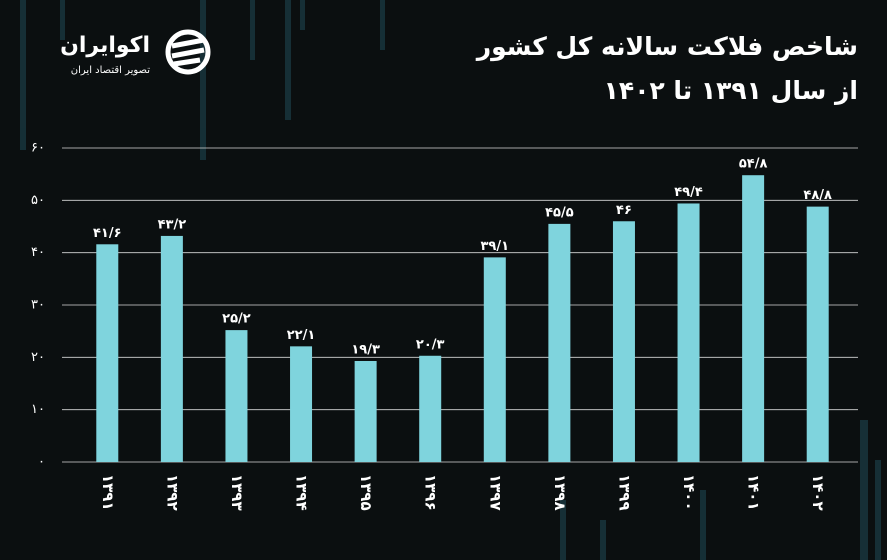 The height and width of the screenshot is (560, 887). I want to click on y-tick-label: ۴۰, so click(38, 252).